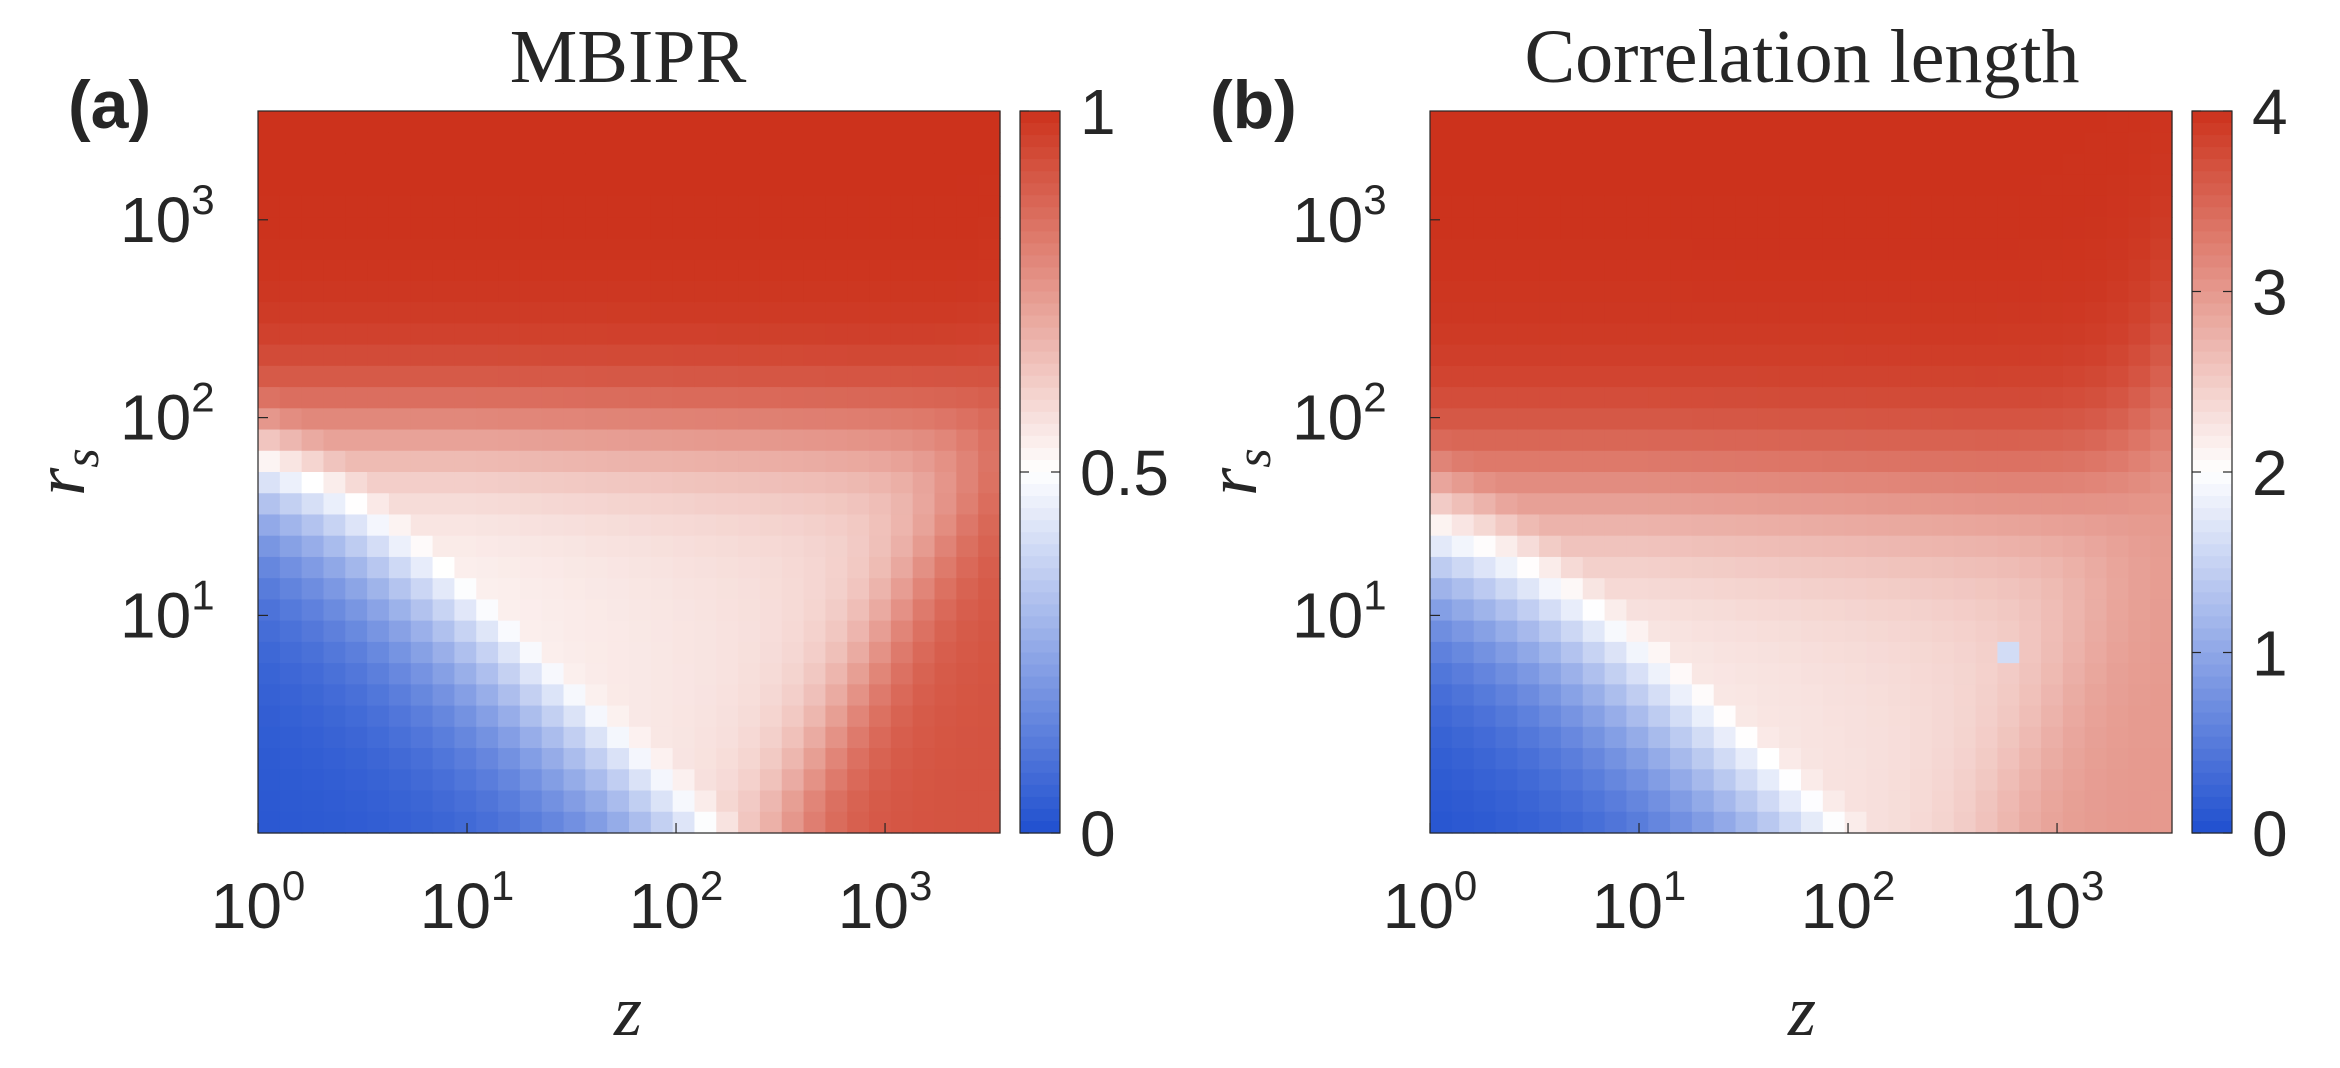 Image resolution: width=2340 pixels, height=1068 pixels. I want to click on colorbar-segment, so click(2212, 586).